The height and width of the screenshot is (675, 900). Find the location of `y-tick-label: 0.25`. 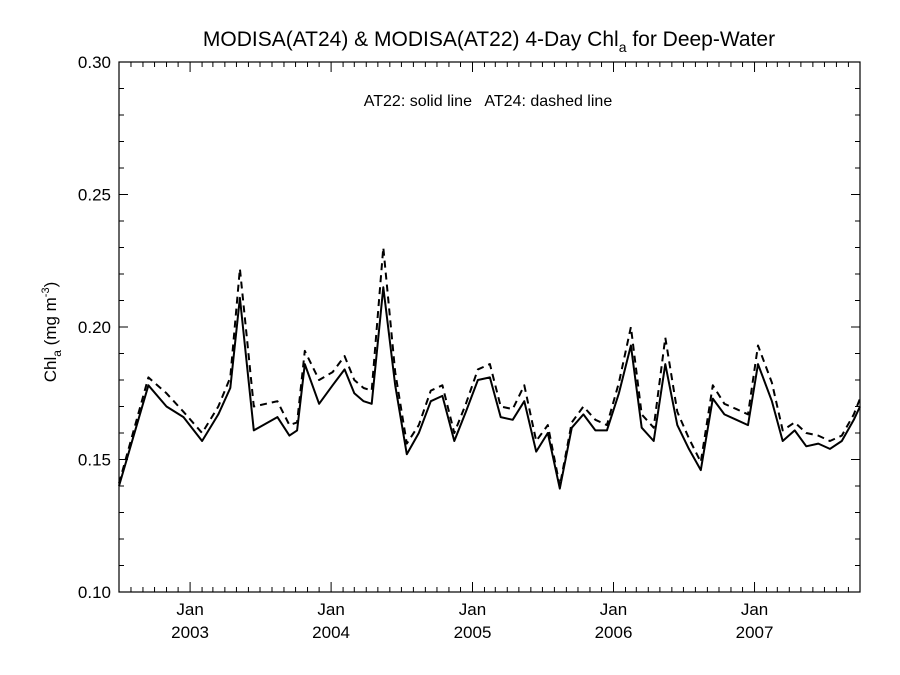

y-tick-label: 0.25 is located at coordinates (94, 195).